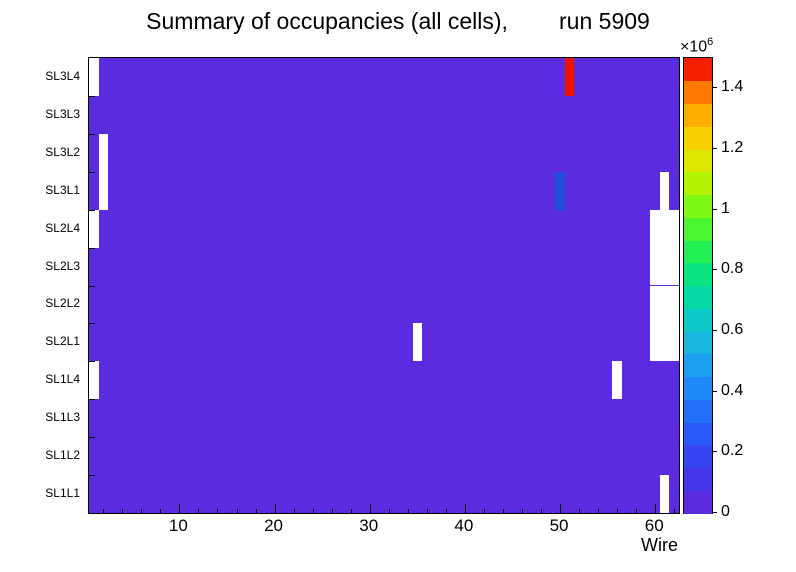  What do you see at coordinates (725, 511) in the screenshot?
I see `colorbar-tick-label: 0` at bounding box center [725, 511].